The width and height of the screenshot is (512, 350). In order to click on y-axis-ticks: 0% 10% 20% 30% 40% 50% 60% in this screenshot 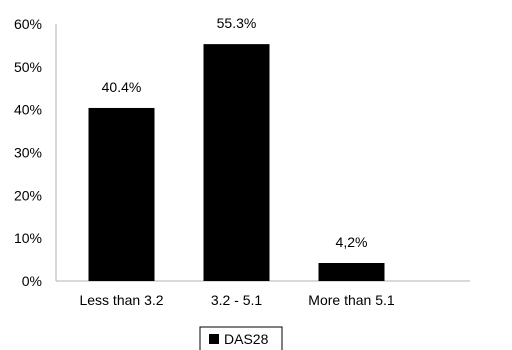, I will do `click(28, 152)`.